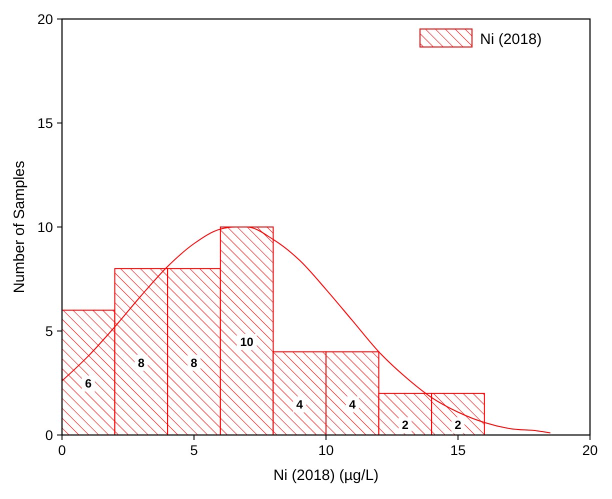 This screenshot has width=612, height=499. Describe the element at coordinates (45, 227) in the screenshot. I see `y-tick-label: 10` at that location.